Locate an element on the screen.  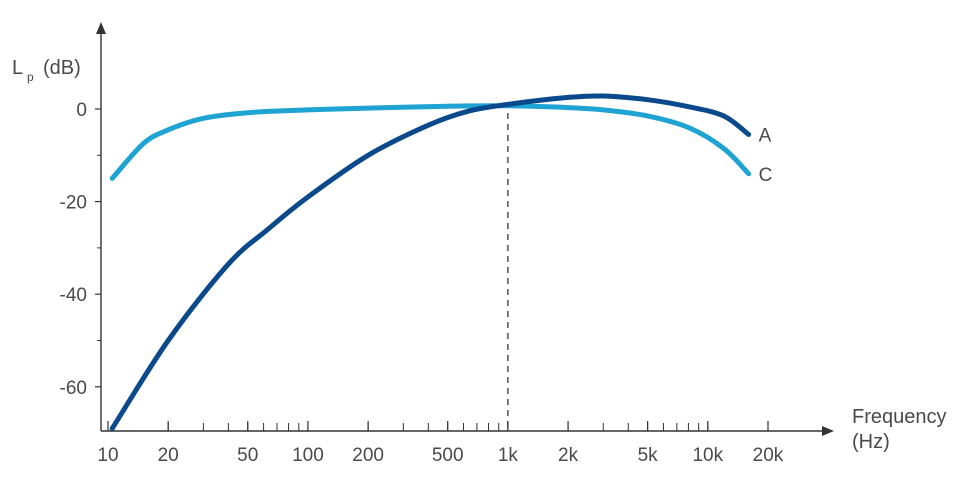
y-axis-title-subscript: p is located at coordinates (30, 77).